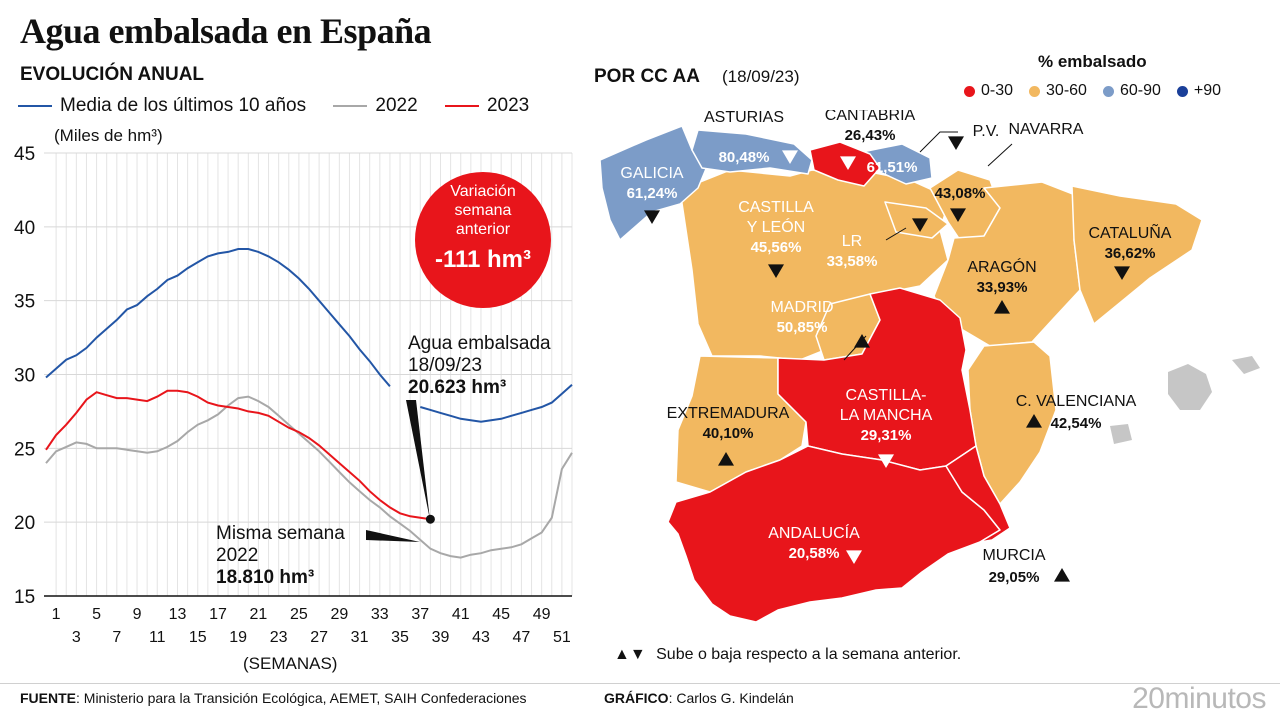 The height and width of the screenshot is (720, 1280). What do you see at coordinates (1130, 232) in the screenshot?
I see `region-name: CATALUÑA` at bounding box center [1130, 232].